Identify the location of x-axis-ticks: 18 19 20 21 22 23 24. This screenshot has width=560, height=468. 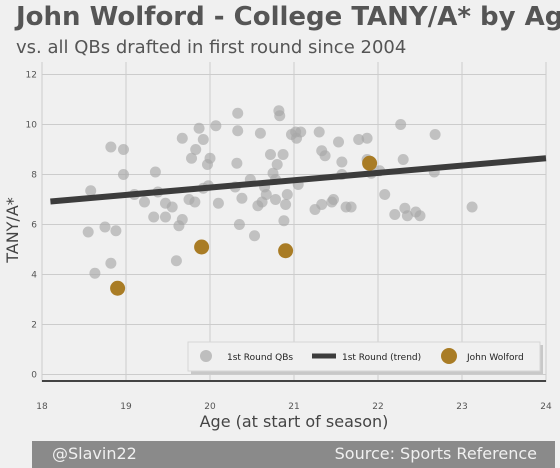
(294, 407).